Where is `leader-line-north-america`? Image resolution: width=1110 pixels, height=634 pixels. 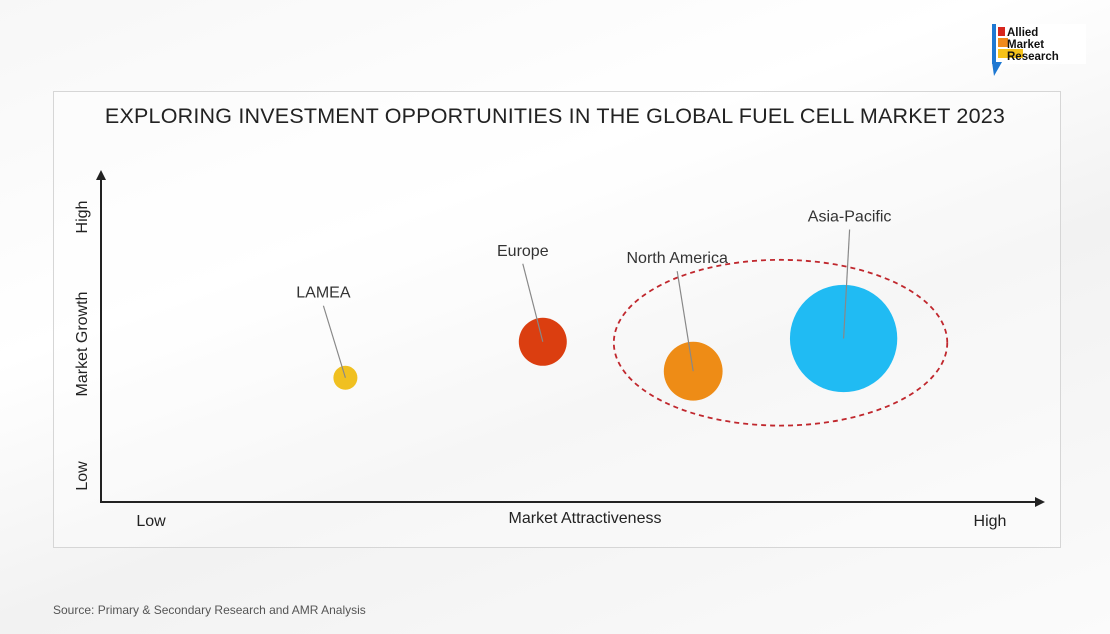 leader-line-north-america is located at coordinates (685, 321).